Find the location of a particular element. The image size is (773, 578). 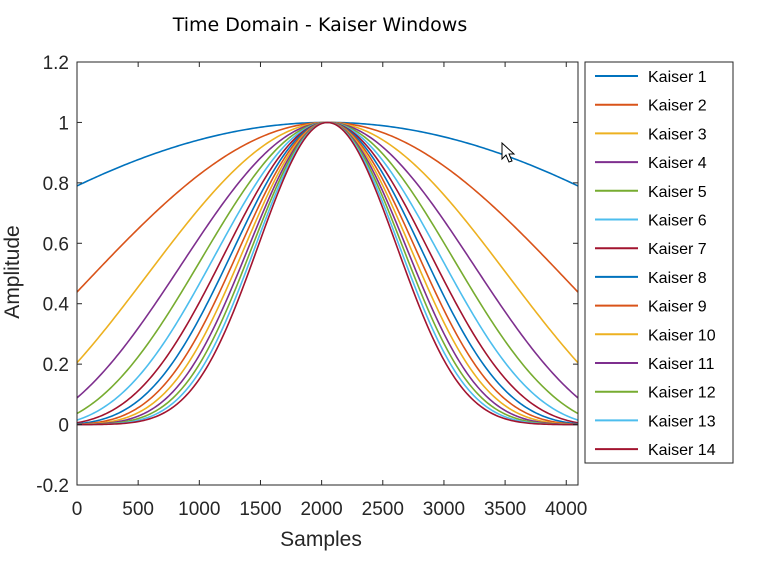

x-tick-label: 3500 is located at coordinates (505, 509).